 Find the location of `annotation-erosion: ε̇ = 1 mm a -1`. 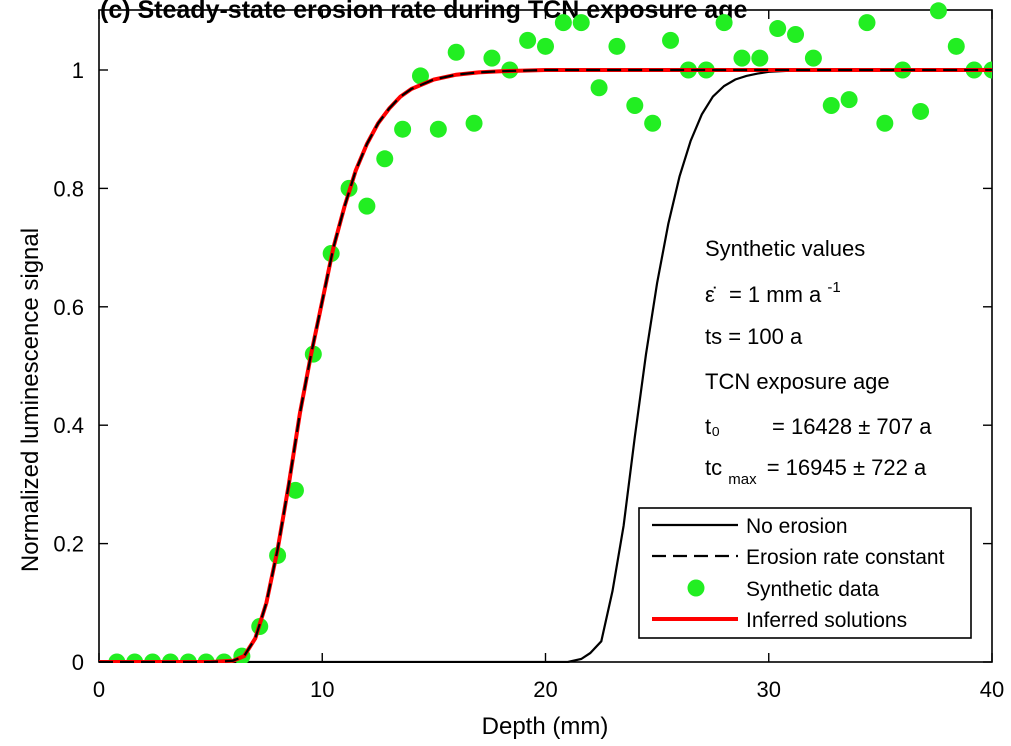

annotation-erosion: ε̇ = 1 mm a -1 is located at coordinates (773, 293).